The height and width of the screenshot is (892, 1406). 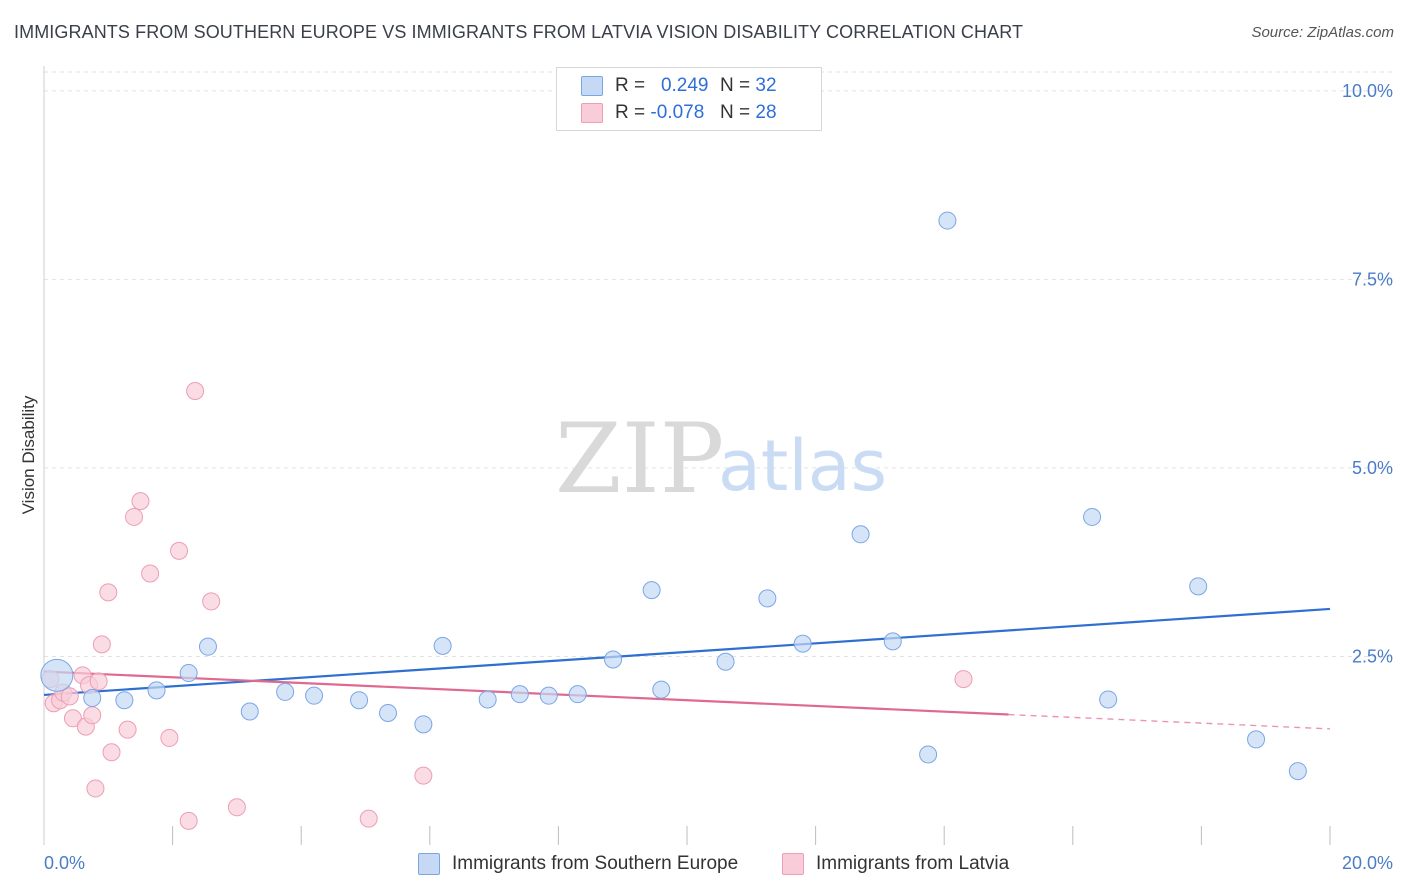 I want to click on stats-legend: R = 0.249 N = 32 R = -0.078 N = 28, so click(x=689, y=99).